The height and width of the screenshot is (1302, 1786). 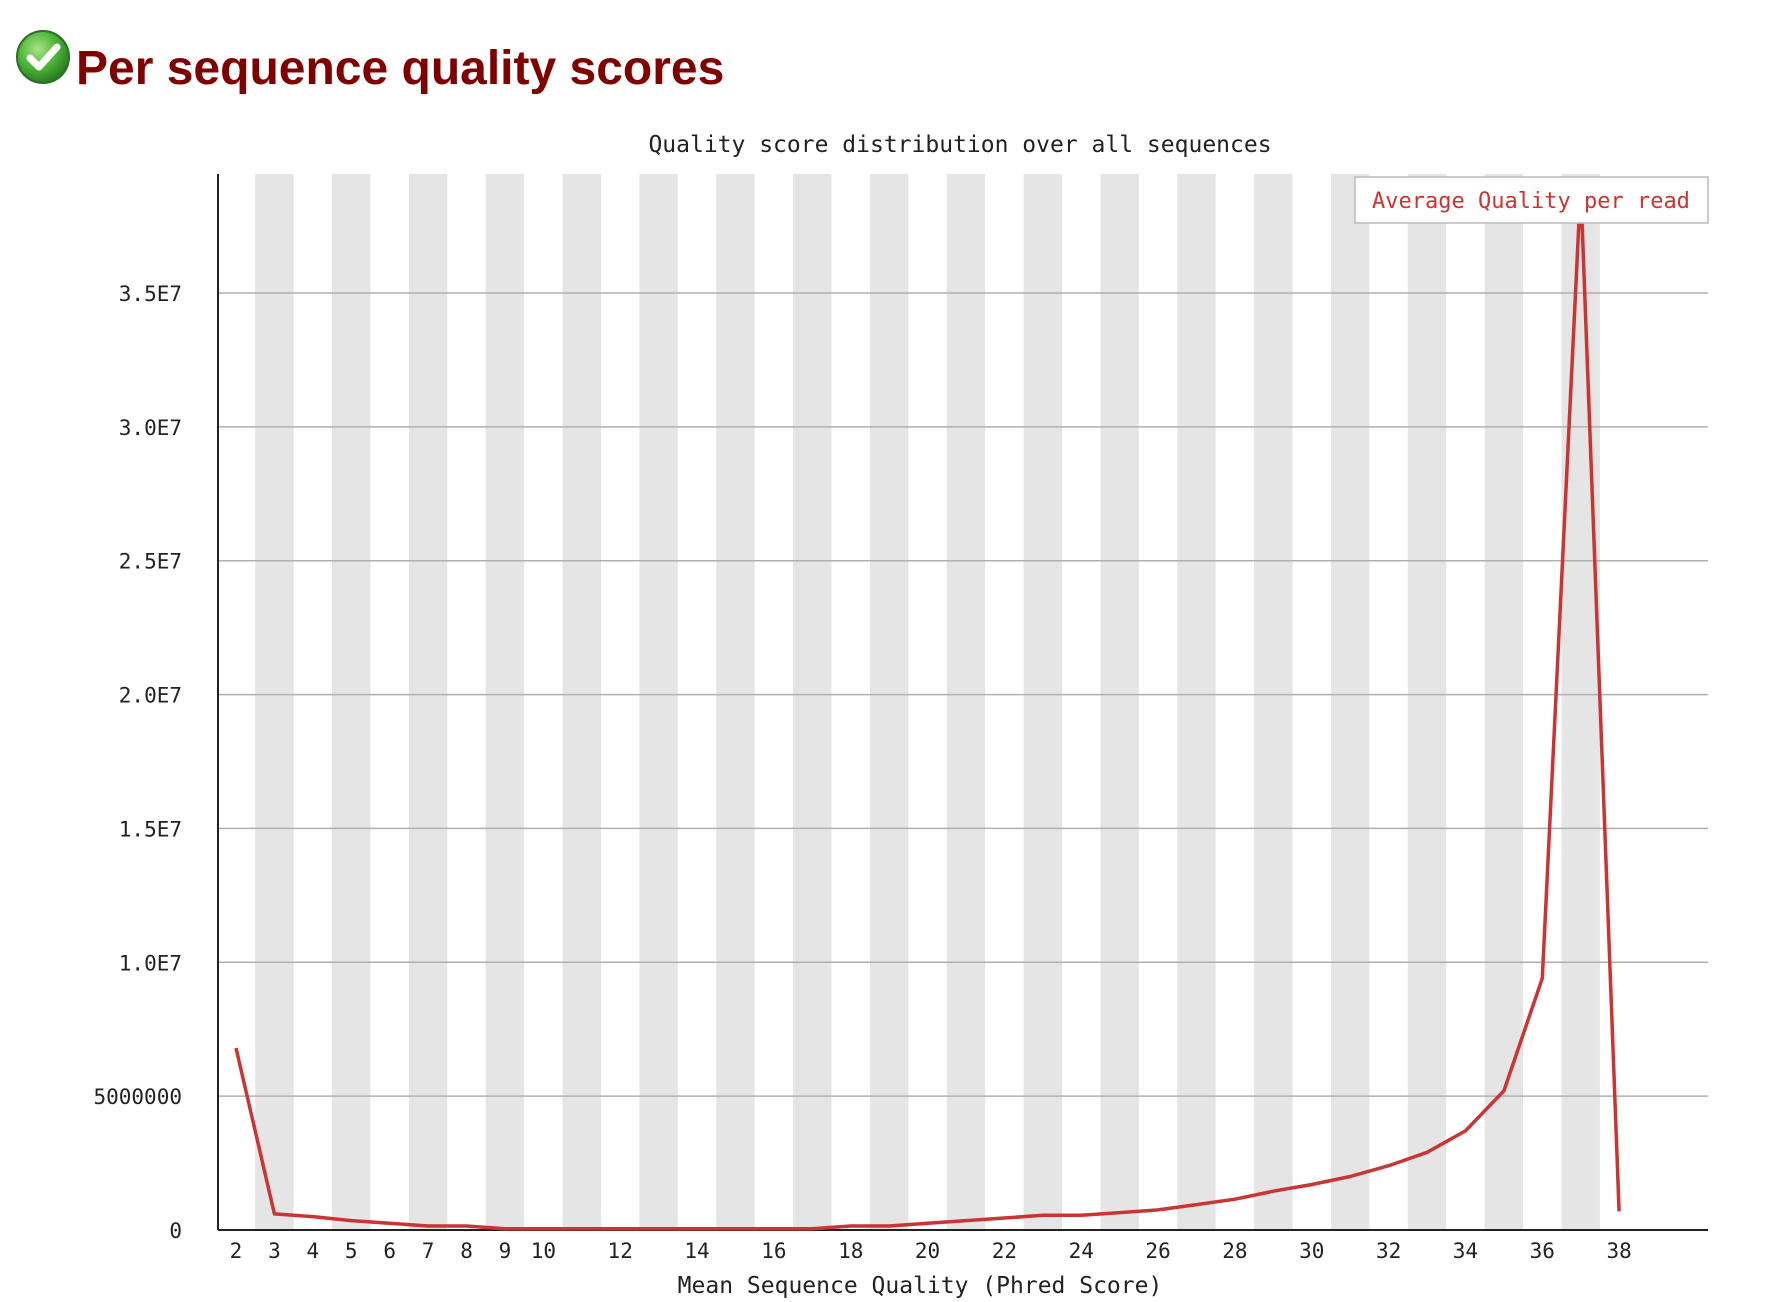 I want to click on x-tick-label: 28, so click(x=1234, y=1251).